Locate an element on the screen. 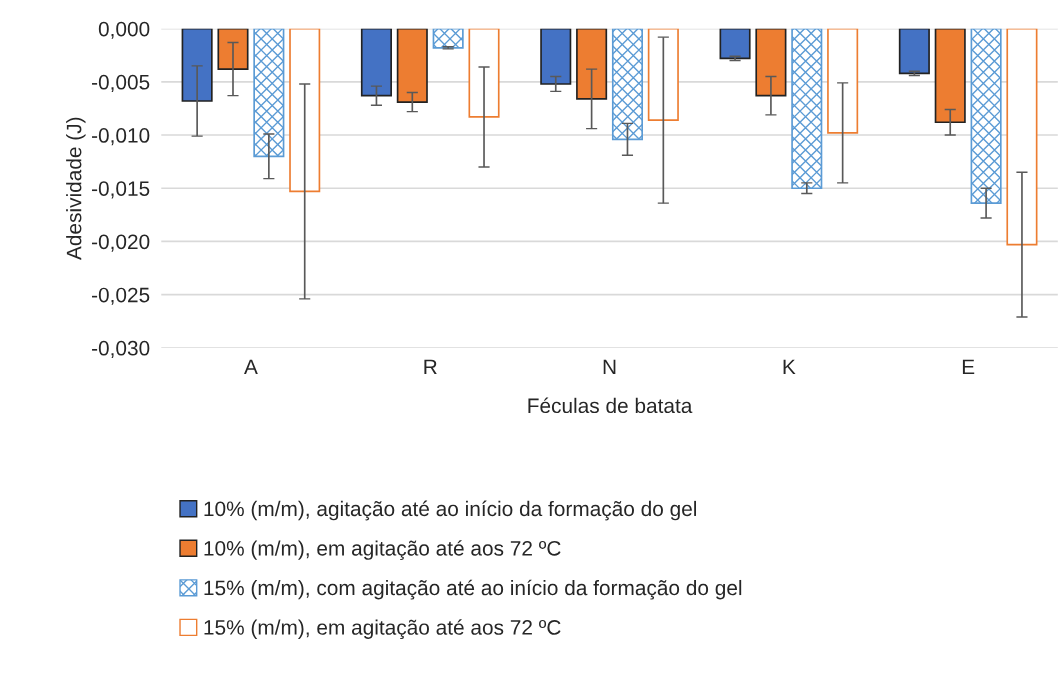 The width and height of the screenshot is (1061, 682). y-tick-label: -0,015 is located at coordinates (121, 190).